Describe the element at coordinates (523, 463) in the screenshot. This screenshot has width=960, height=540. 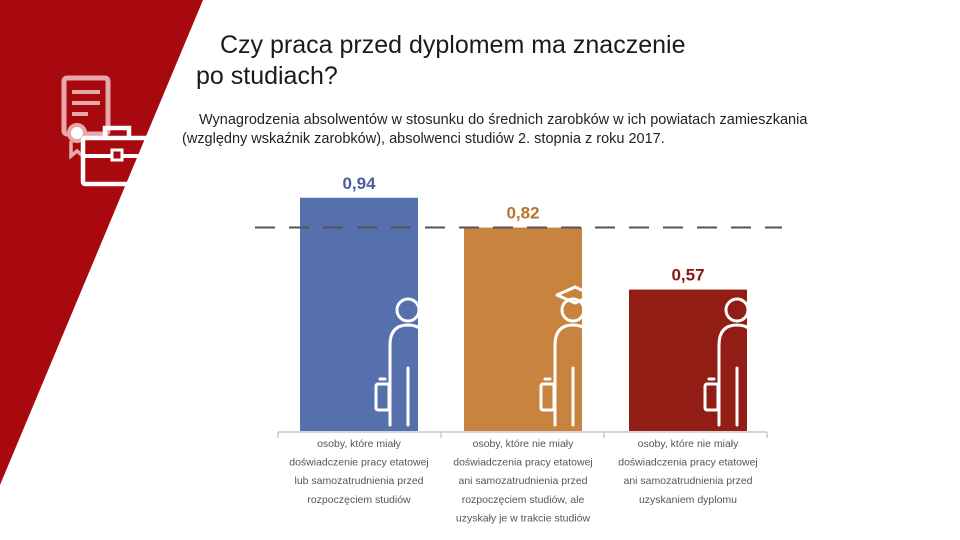
I see `category-label-2: doświadczenia pracy etatowej` at that location.